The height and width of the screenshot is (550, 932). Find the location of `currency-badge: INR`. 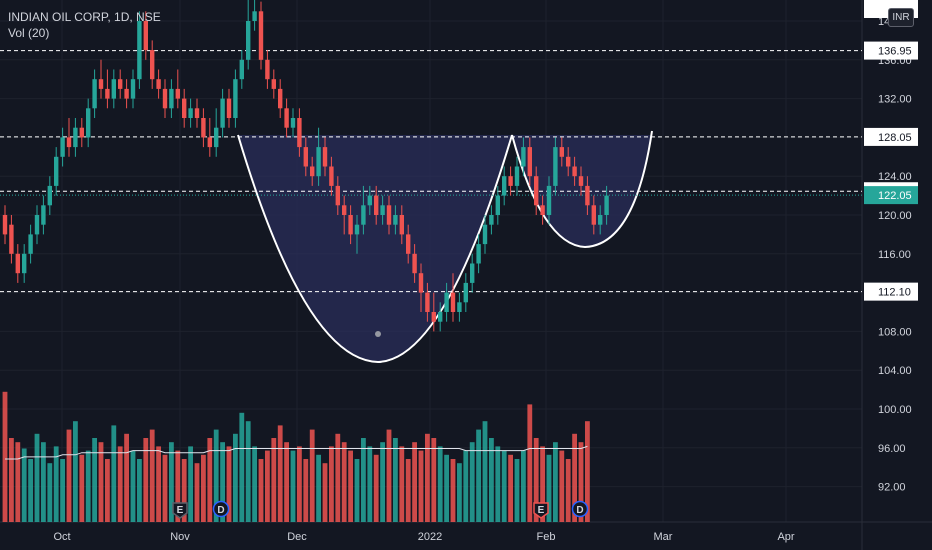

currency-badge: INR is located at coordinates (901, 17).